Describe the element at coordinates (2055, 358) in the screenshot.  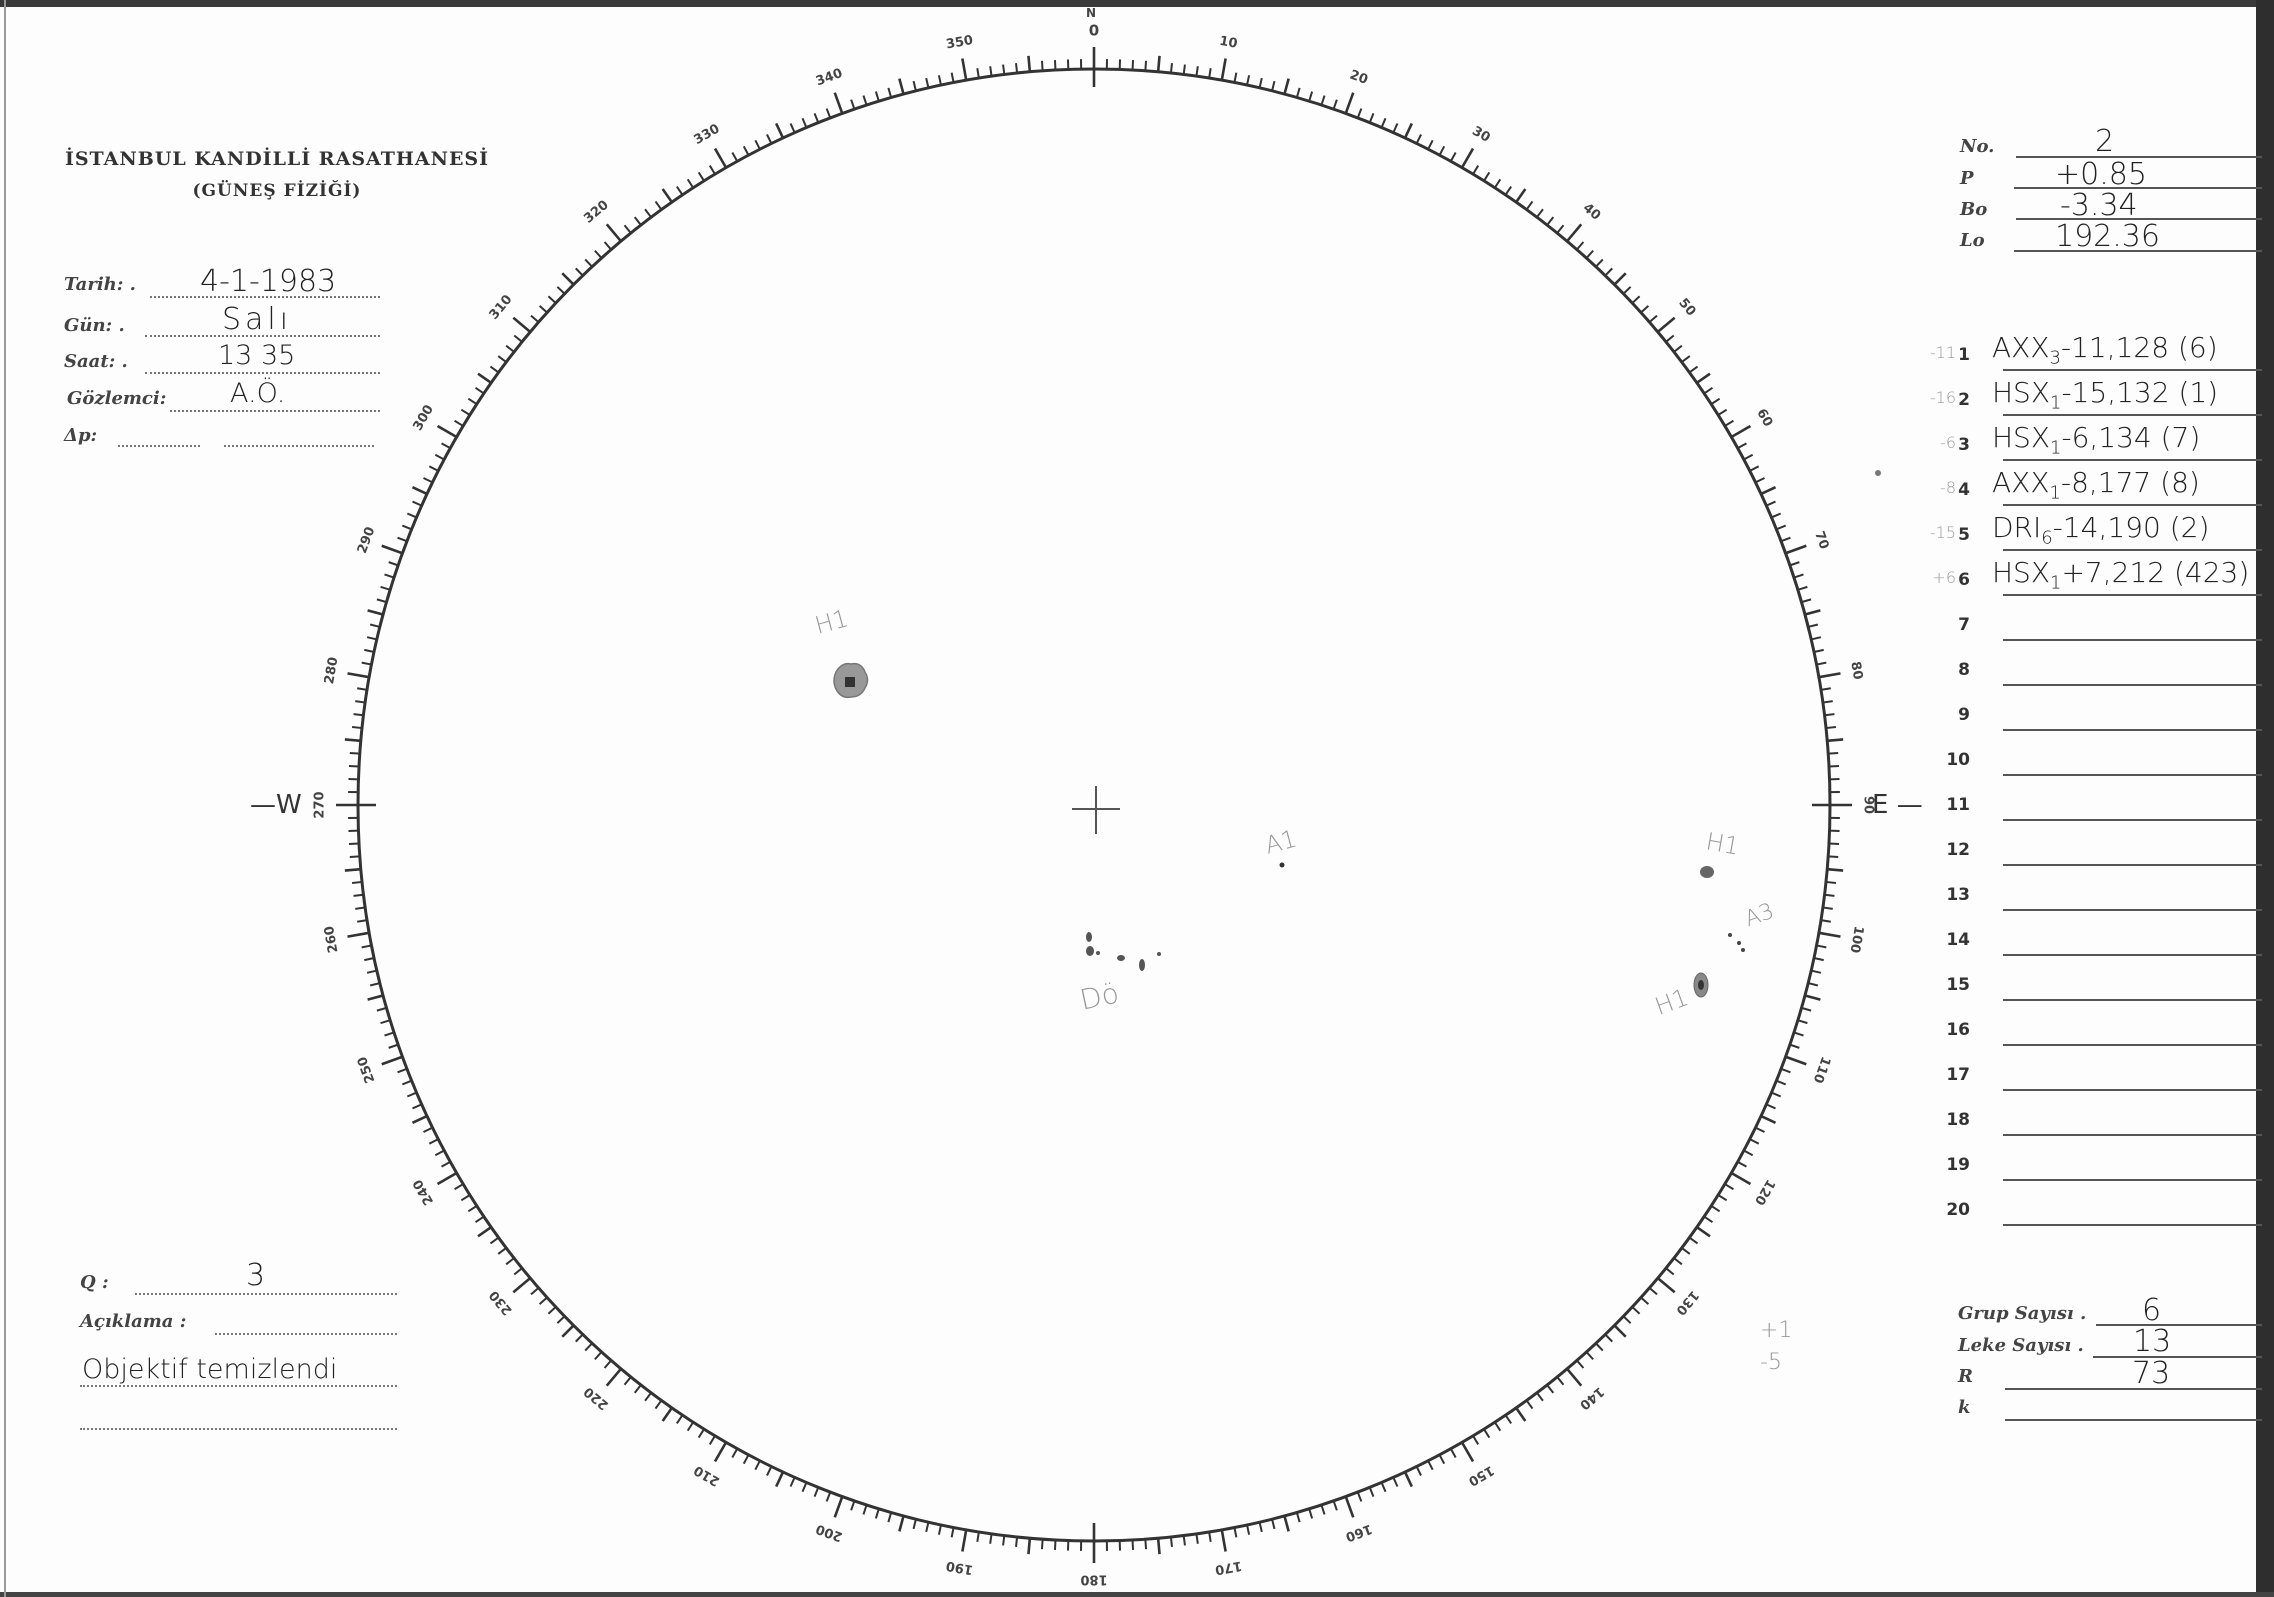
I see `group-class-subscript: 3` at that location.